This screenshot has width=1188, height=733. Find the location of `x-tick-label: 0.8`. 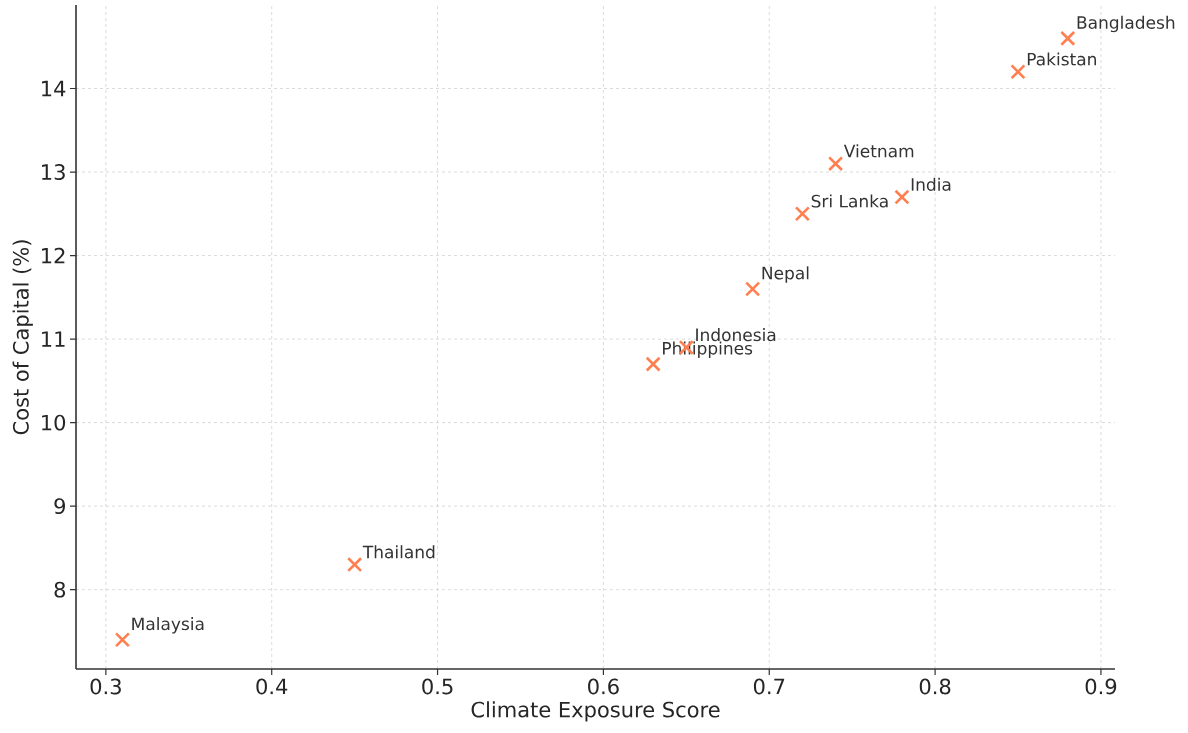

x-tick-label: 0.8 is located at coordinates (935, 686).